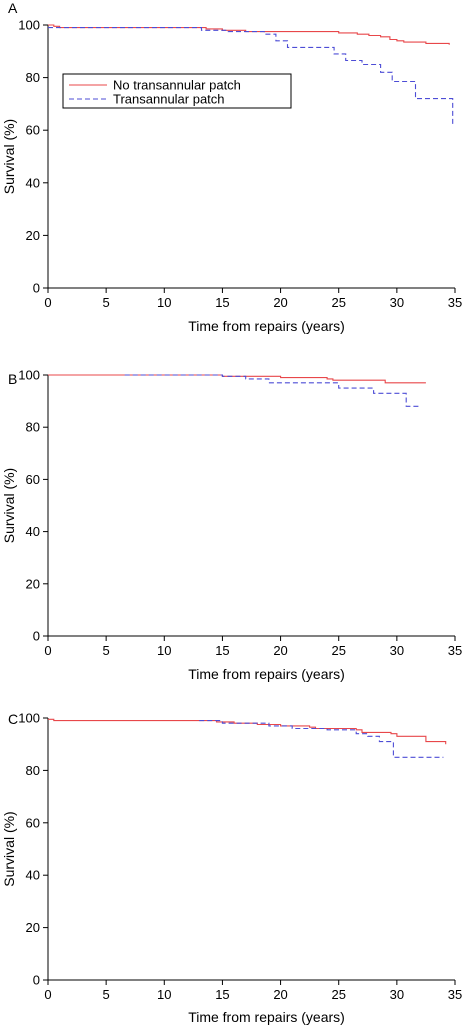 This screenshot has height=1030, width=468. I want to click on panel-letter: C, so click(13, 719).